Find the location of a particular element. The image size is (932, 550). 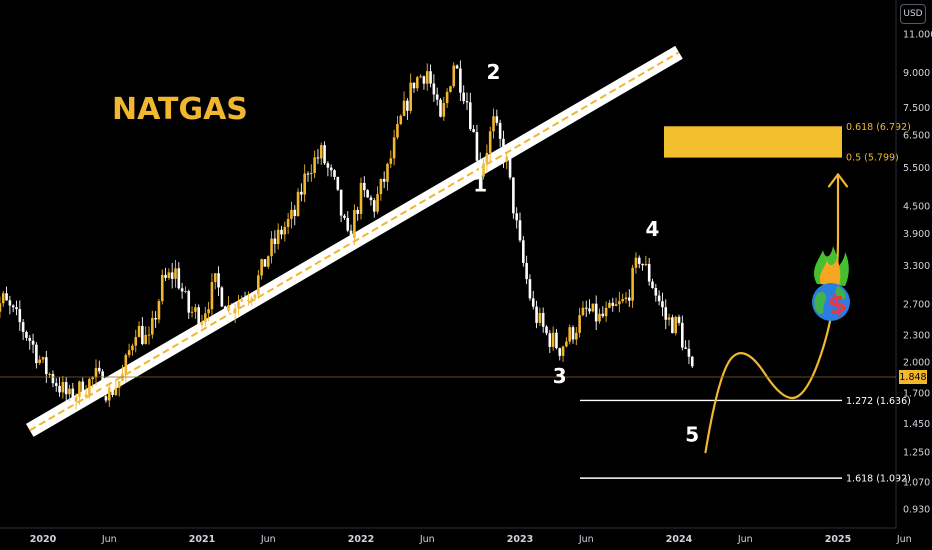

y-tick-label: 1.070 is located at coordinates (916, 483).